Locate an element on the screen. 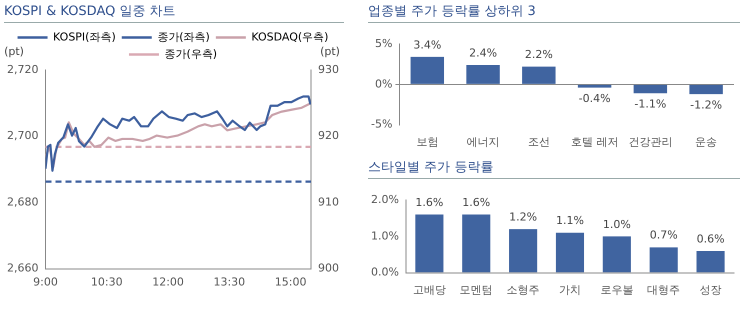 This screenshot has height=335, width=745. x-tick-label: 고배당 is located at coordinates (429, 289).